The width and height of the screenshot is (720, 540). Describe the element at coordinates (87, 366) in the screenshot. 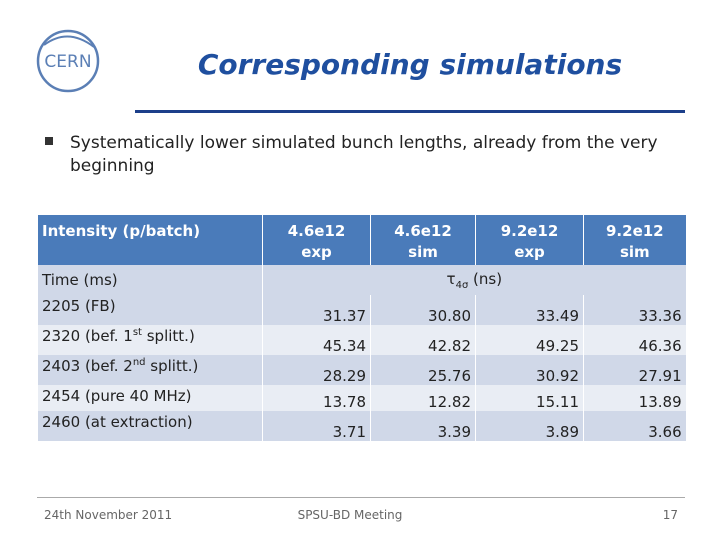

I see `cell-text-part: 2403 (bef. 2` at that location.